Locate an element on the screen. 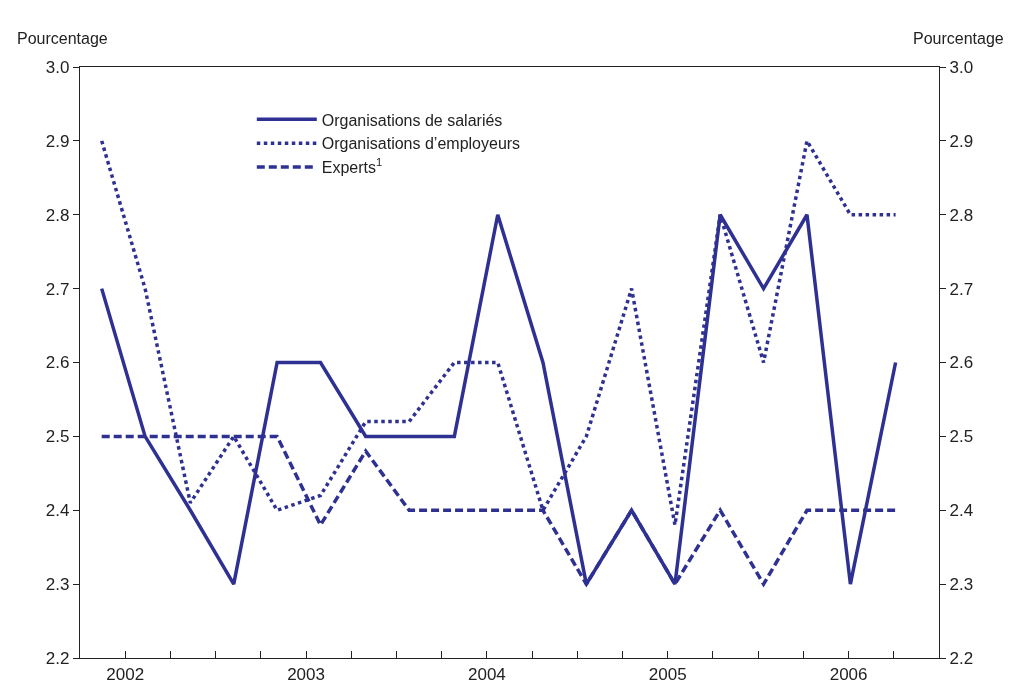 This screenshot has height=700, width=1014. x-tick-label: 2003 is located at coordinates (306, 674).